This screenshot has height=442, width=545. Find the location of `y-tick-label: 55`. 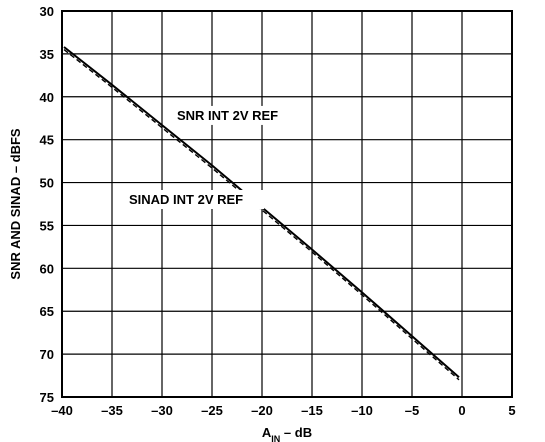

y-tick-label: 55 is located at coordinates (47, 225).